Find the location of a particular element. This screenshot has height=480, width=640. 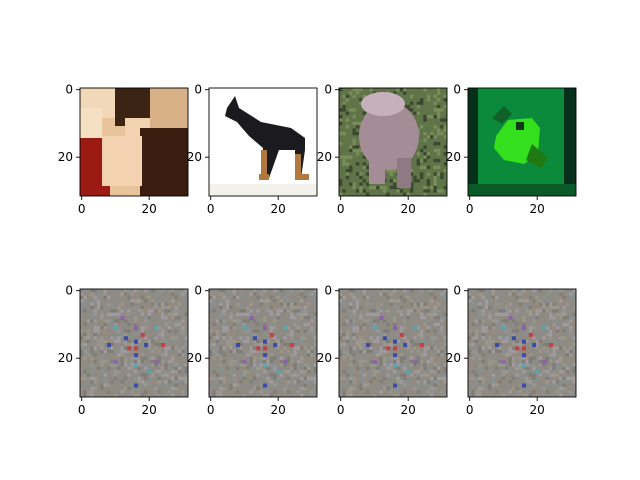

image-panel-r1c1: 0 20 0 20 is located at coordinates (252, 350).